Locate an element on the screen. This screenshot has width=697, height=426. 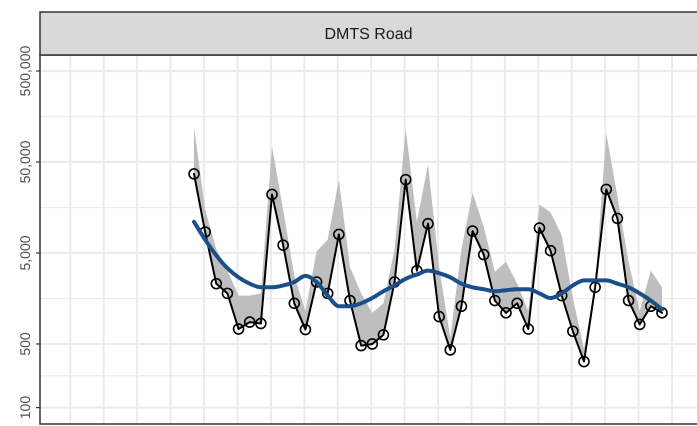
y-tick-label: 500 is located at coordinates (25, 344).